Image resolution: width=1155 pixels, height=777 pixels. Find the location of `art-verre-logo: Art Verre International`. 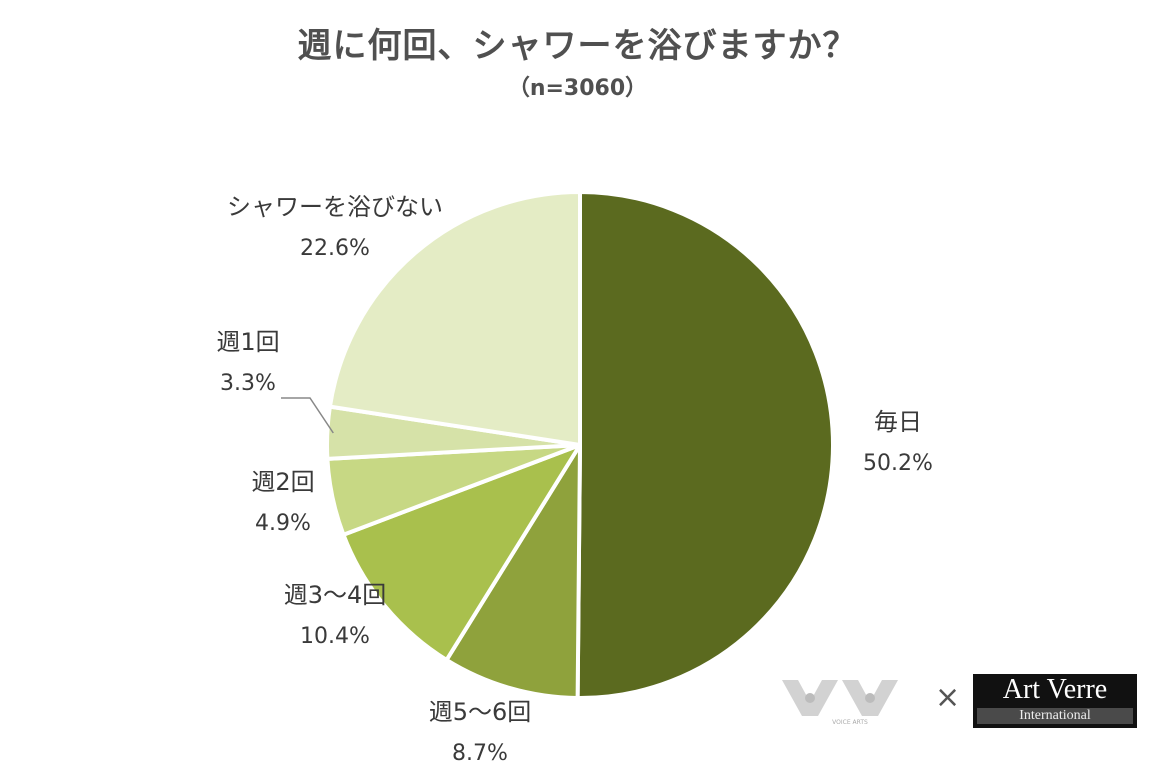

art-verre-logo: Art Verre International is located at coordinates (1055, 701).